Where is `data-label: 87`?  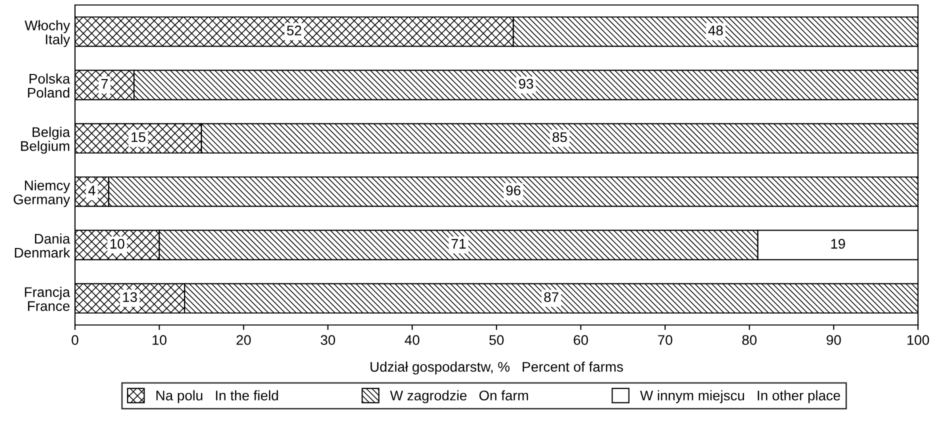 data-label: 87 is located at coordinates (551, 297).